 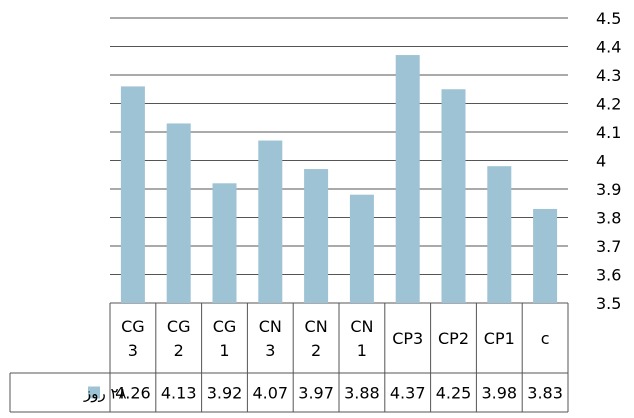 I want to click on data-label: 4.07, so click(x=270, y=393).